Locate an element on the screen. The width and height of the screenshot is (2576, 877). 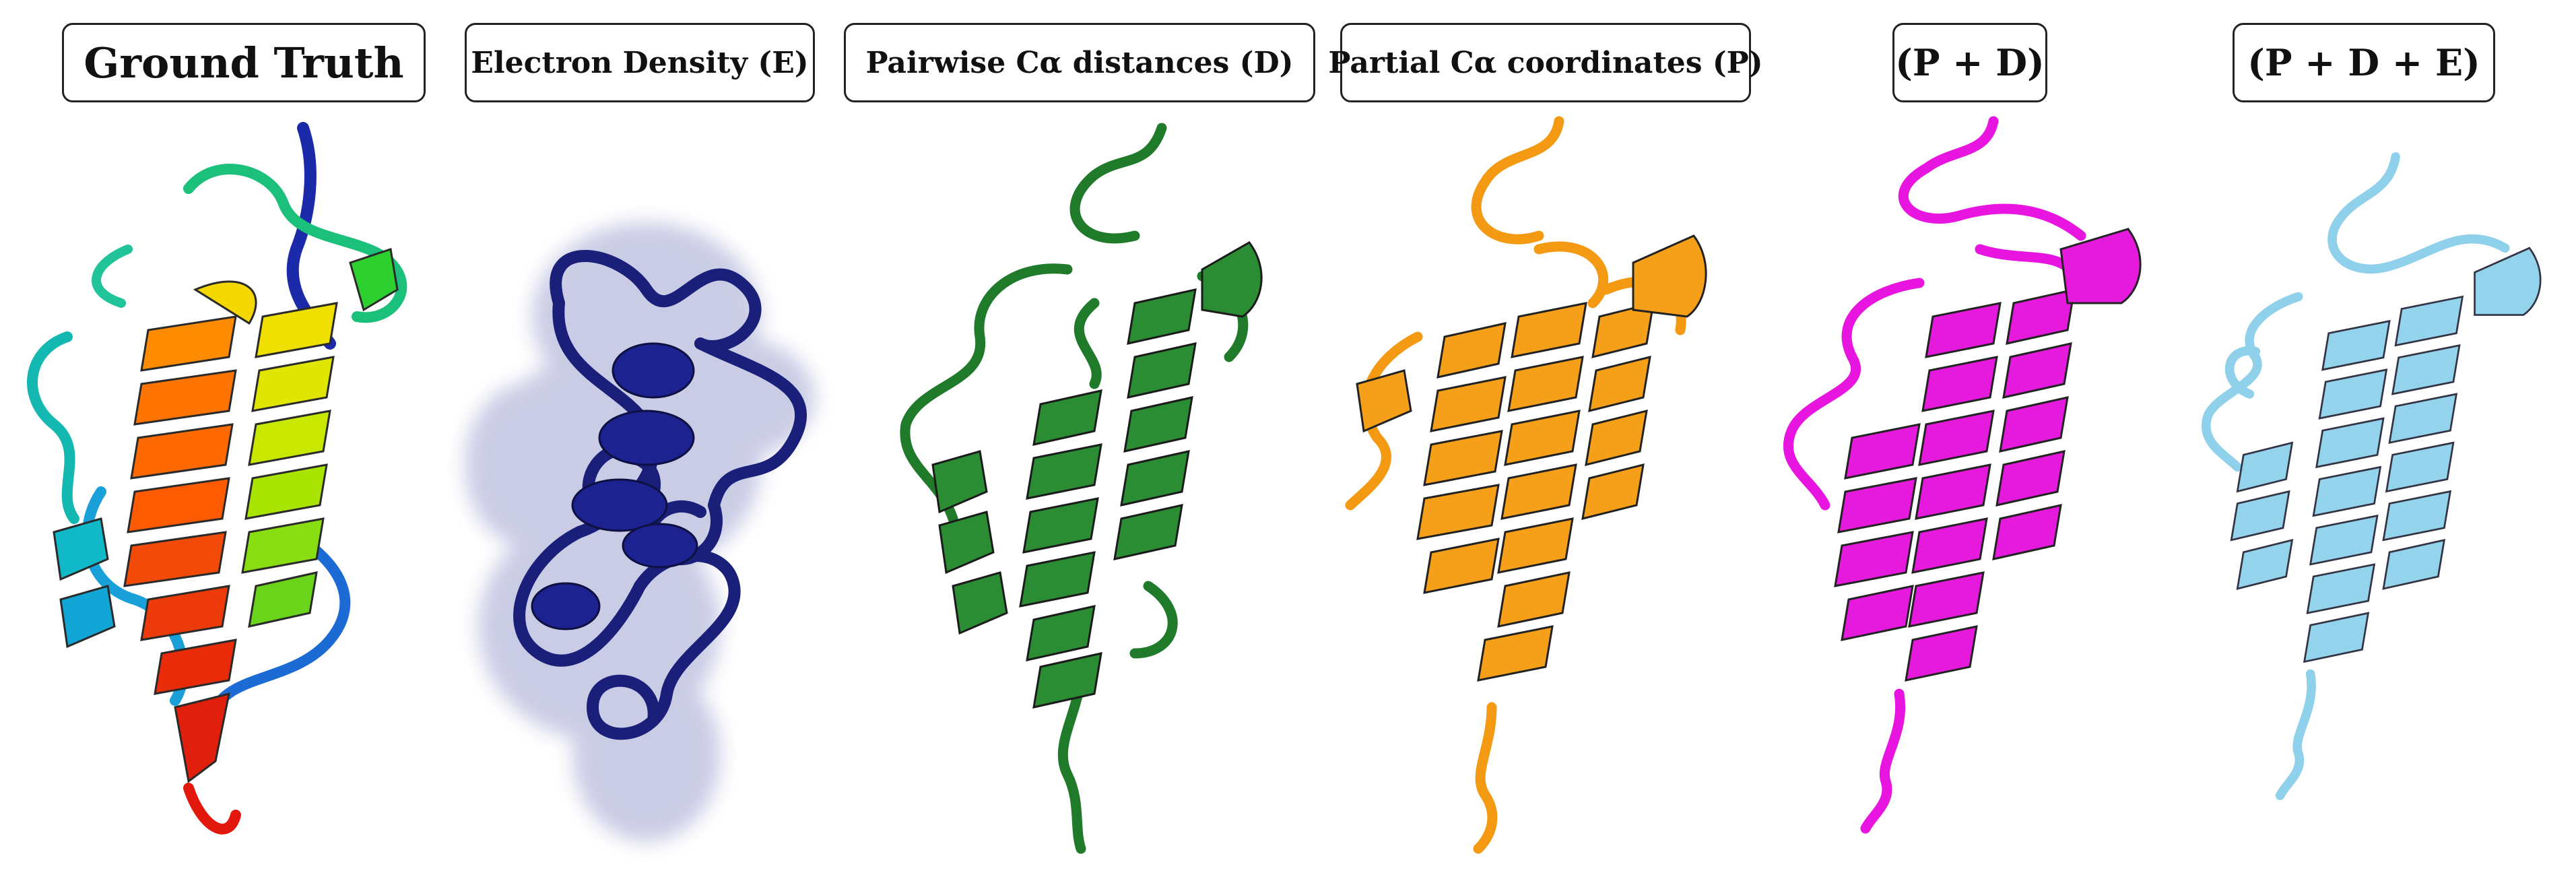
pairwise-distances-structure is located at coordinates (1087, 488).